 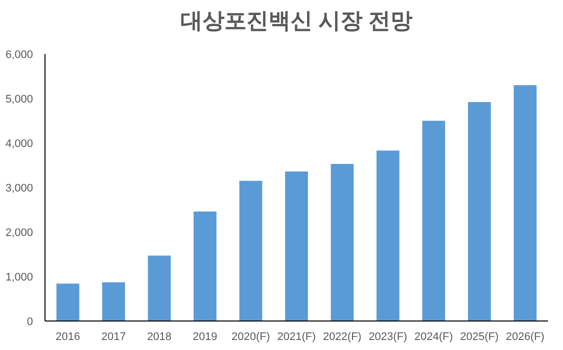 I want to click on x-tick-label: 2024(F), so click(x=433, y=337).